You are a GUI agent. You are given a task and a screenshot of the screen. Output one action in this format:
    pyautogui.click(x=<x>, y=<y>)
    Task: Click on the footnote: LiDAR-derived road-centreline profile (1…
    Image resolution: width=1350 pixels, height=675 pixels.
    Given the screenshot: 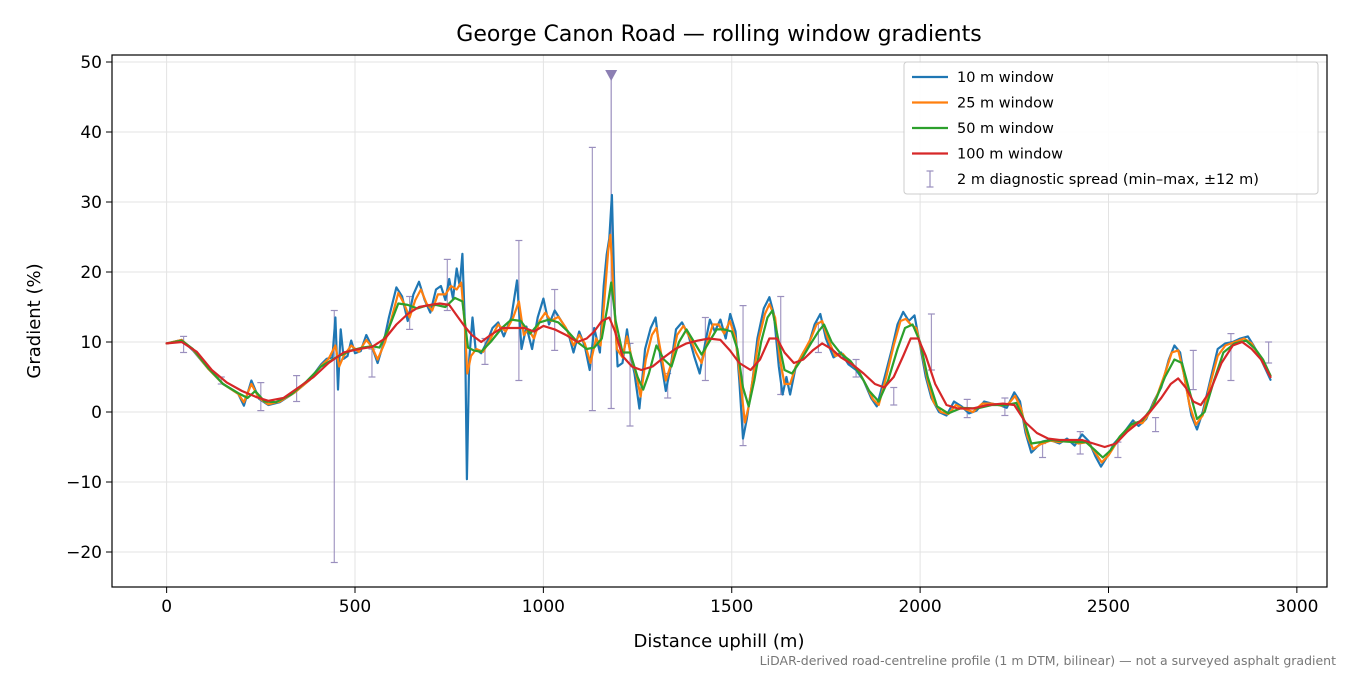 What is the action you would take?
    pyautogui.click(x=1048, y=660)
    